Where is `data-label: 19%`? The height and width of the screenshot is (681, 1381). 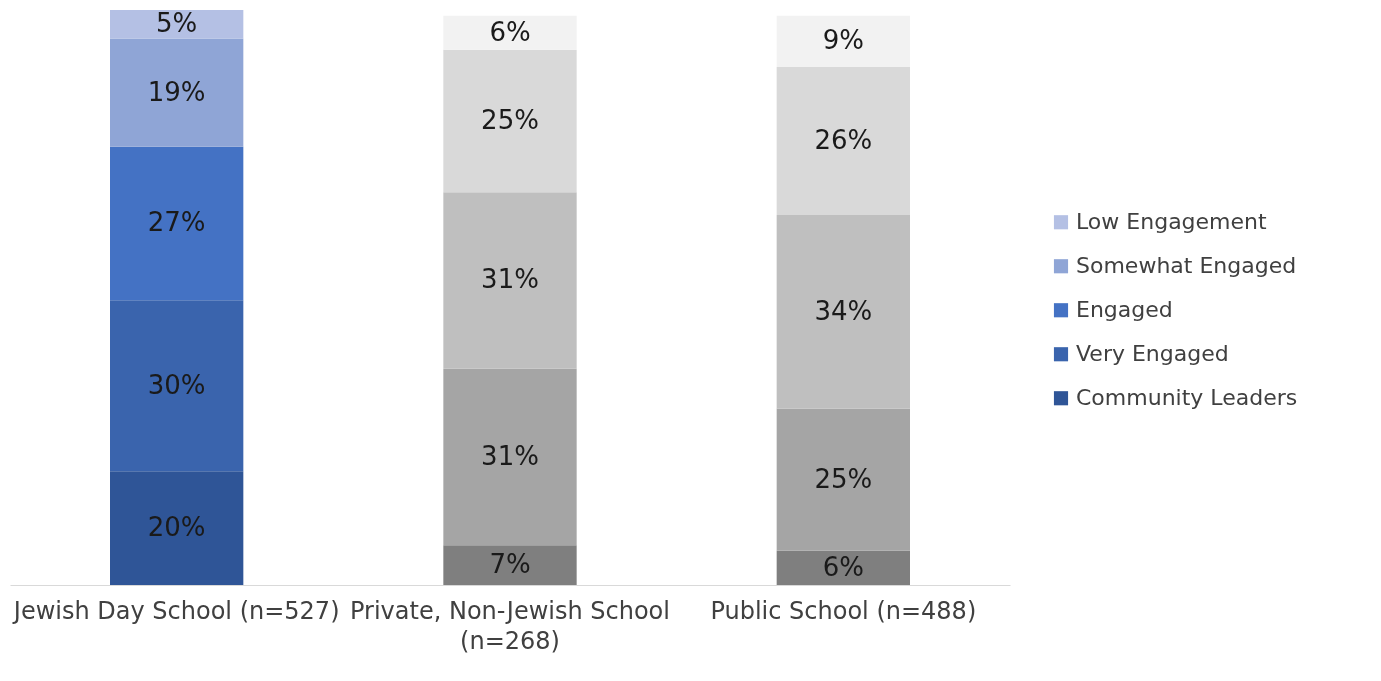
data-label: 19% is located at coordinates (176, 91).